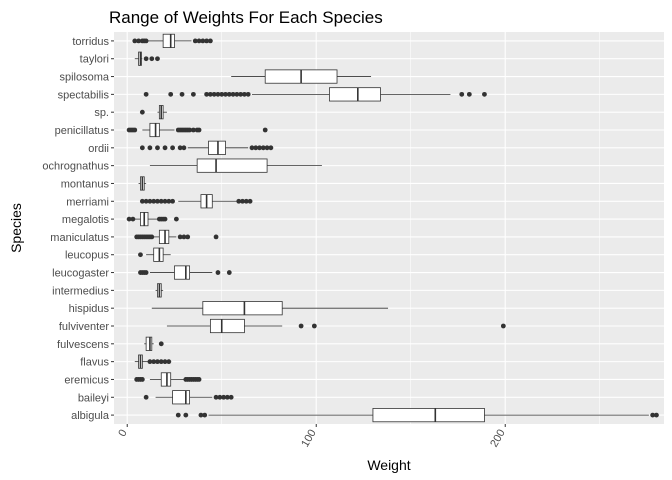 The width and height of the screenshot is (672, 480). I want to click on y-tick-label: merriami, so click(87, 202).